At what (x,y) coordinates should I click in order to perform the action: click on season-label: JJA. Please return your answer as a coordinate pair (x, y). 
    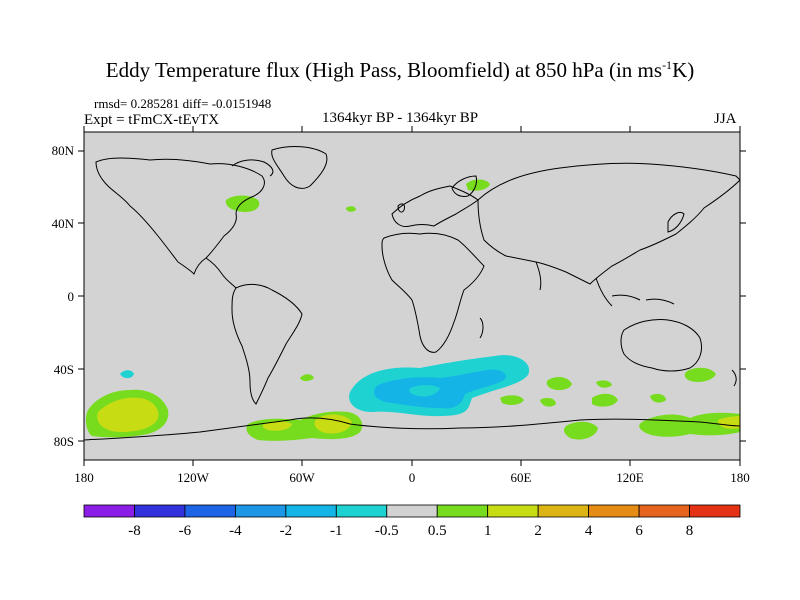
    Looking at the image, I should click on (725, 119).